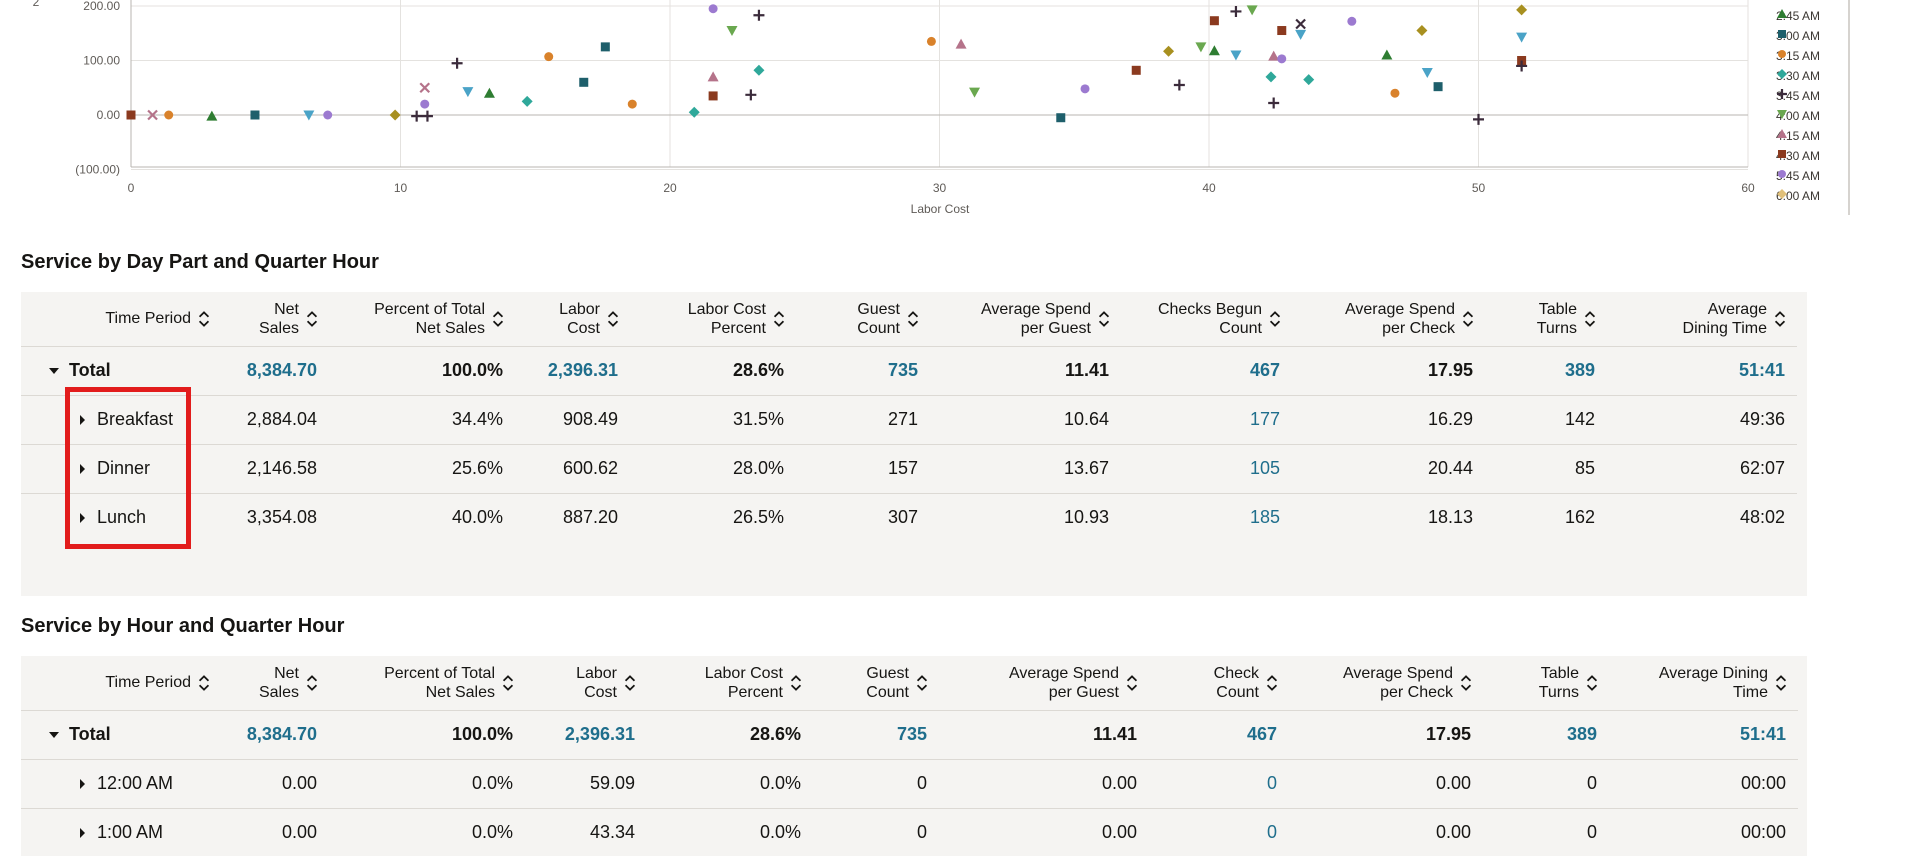  What do you see at coordinates (713, 319) in the screenshot?
I see `column-header: Labor Cost Percent` at bounding box center [713, 319].